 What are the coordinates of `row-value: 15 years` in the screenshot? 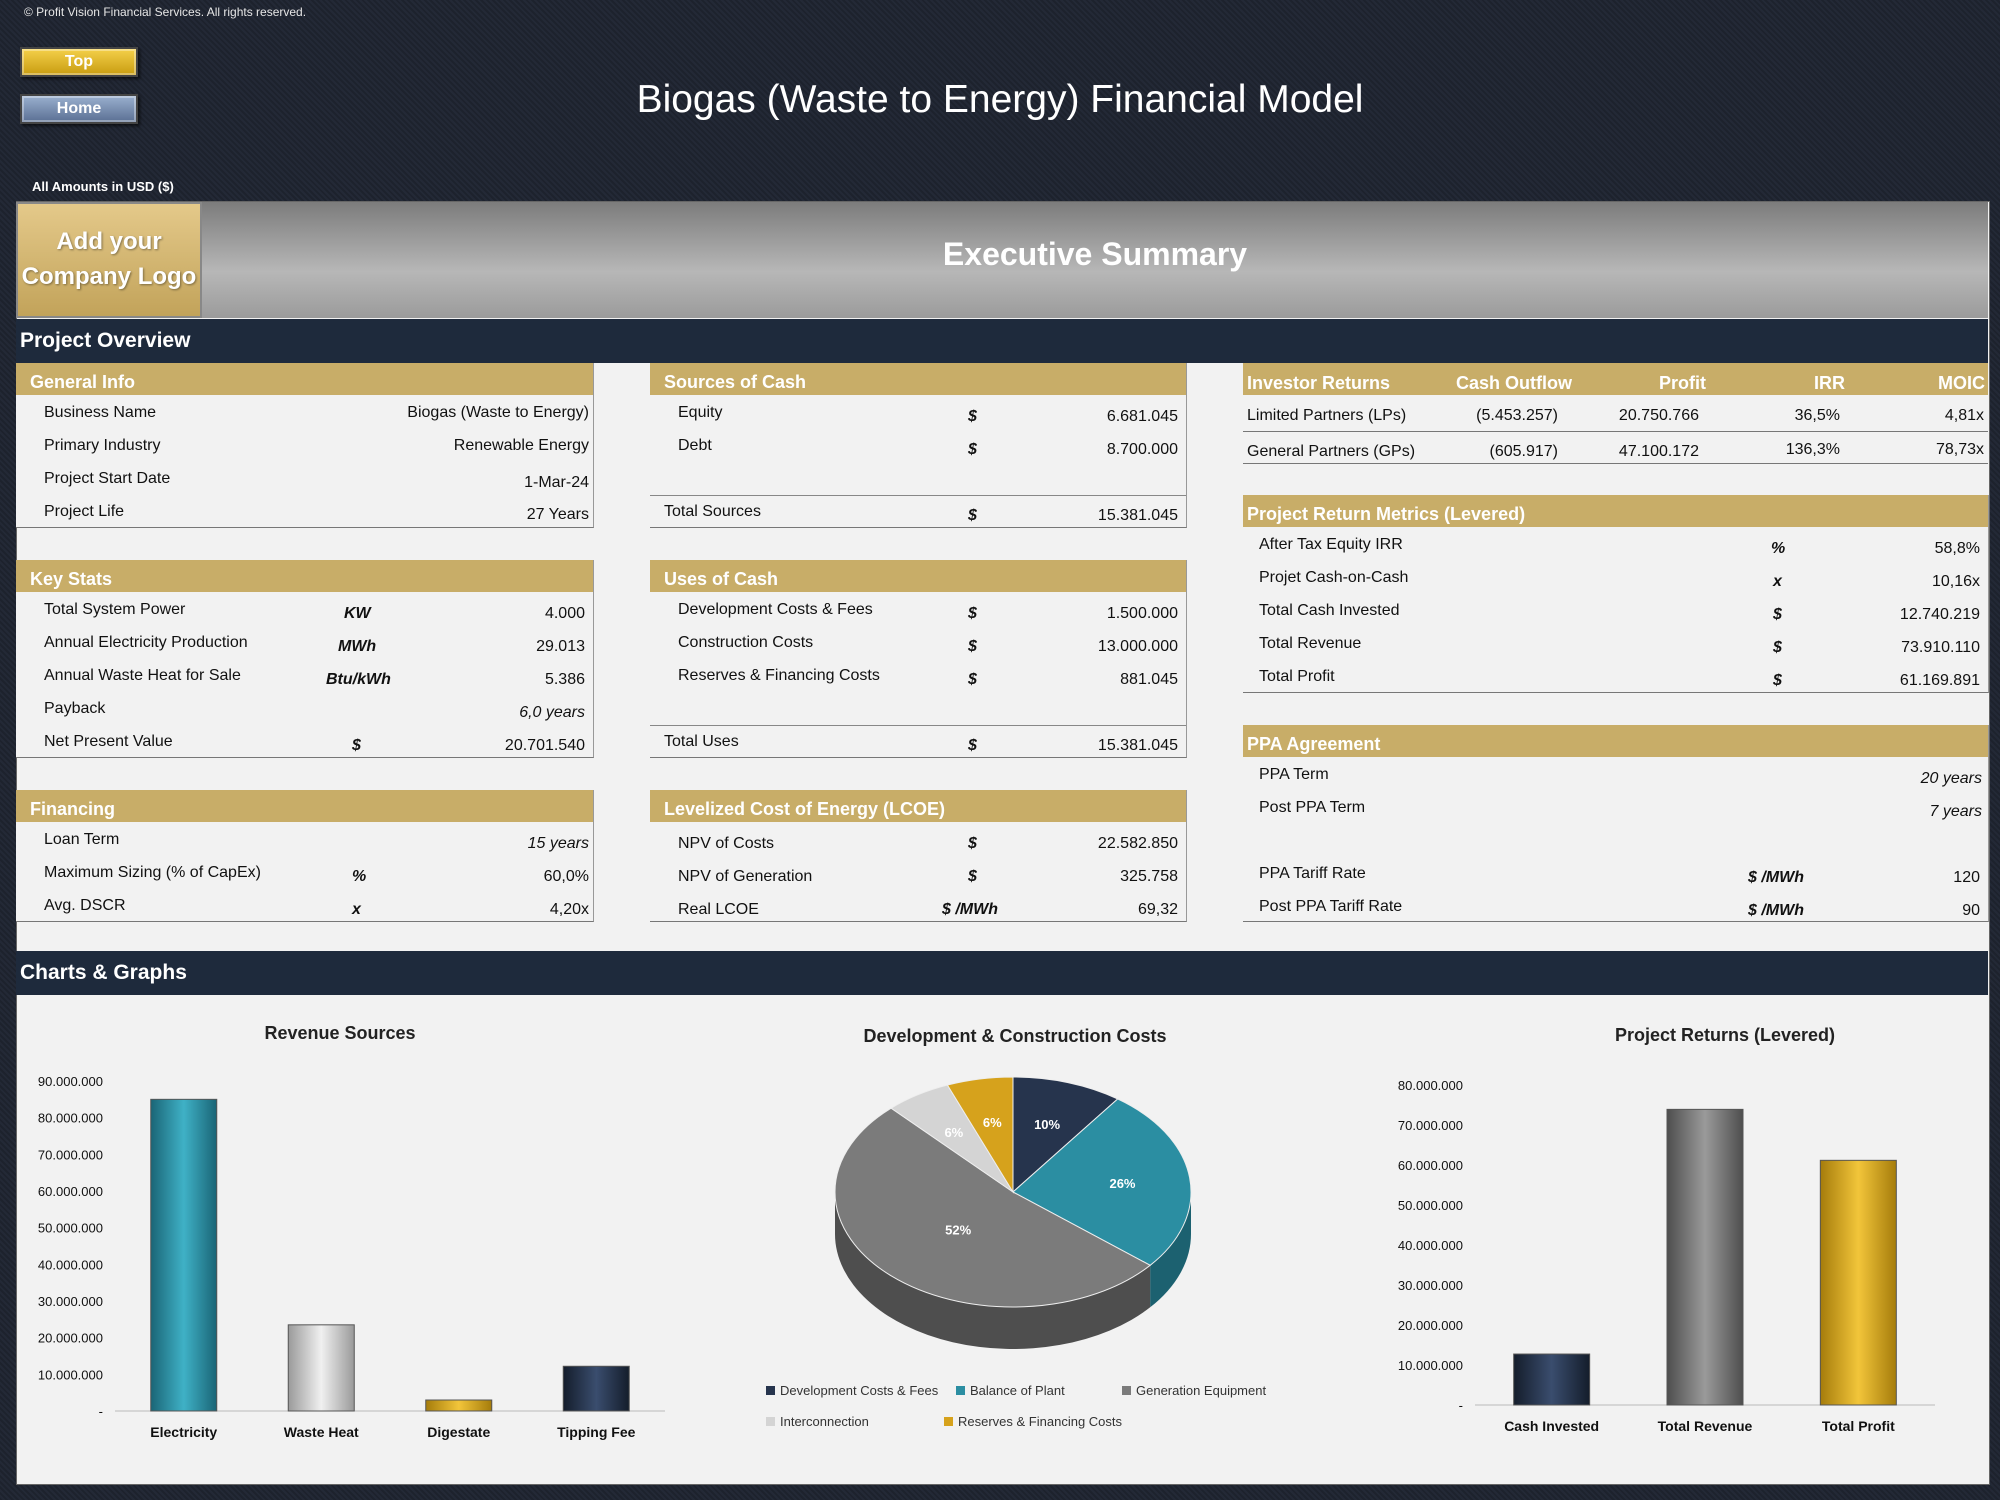 It's located at (558, 843).